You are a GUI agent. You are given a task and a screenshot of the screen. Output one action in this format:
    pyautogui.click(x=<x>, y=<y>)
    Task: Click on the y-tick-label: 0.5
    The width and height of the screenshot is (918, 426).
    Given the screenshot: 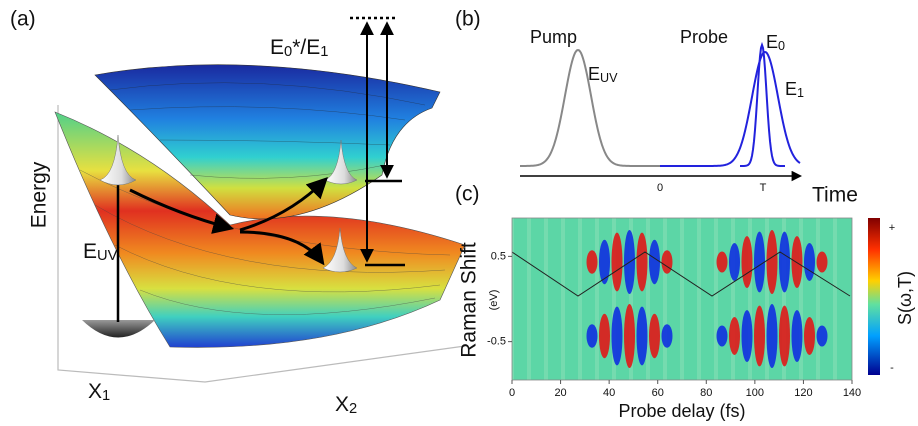 What is the action you would take?
    pyautogui.click(x=498, y=256)
    